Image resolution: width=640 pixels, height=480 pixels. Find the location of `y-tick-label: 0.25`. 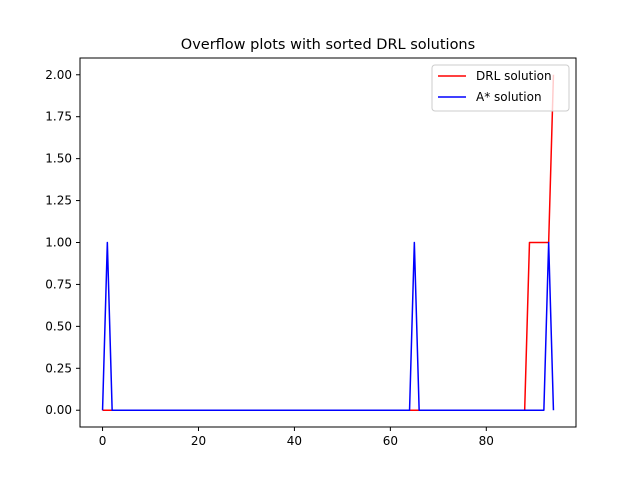

y-tick-label: 0.25 is located at coordinates (58, 368).